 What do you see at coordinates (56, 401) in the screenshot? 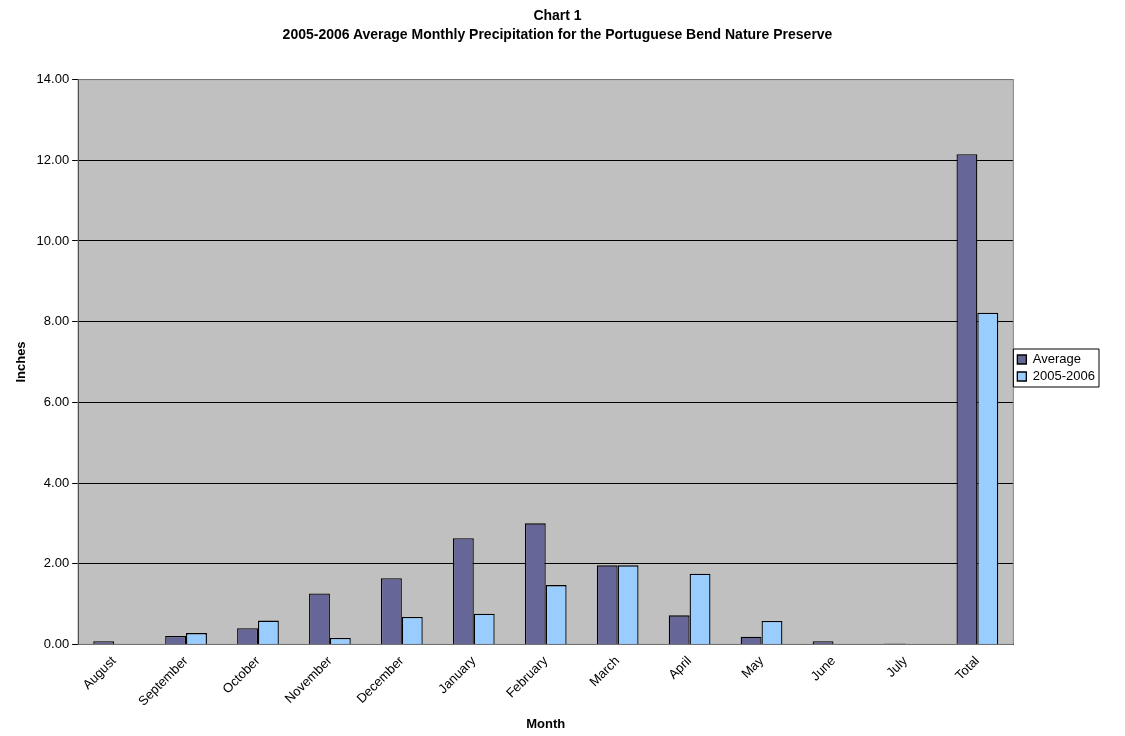
I see `y-tick-label: 6.00` at bounding box center [56, 401].